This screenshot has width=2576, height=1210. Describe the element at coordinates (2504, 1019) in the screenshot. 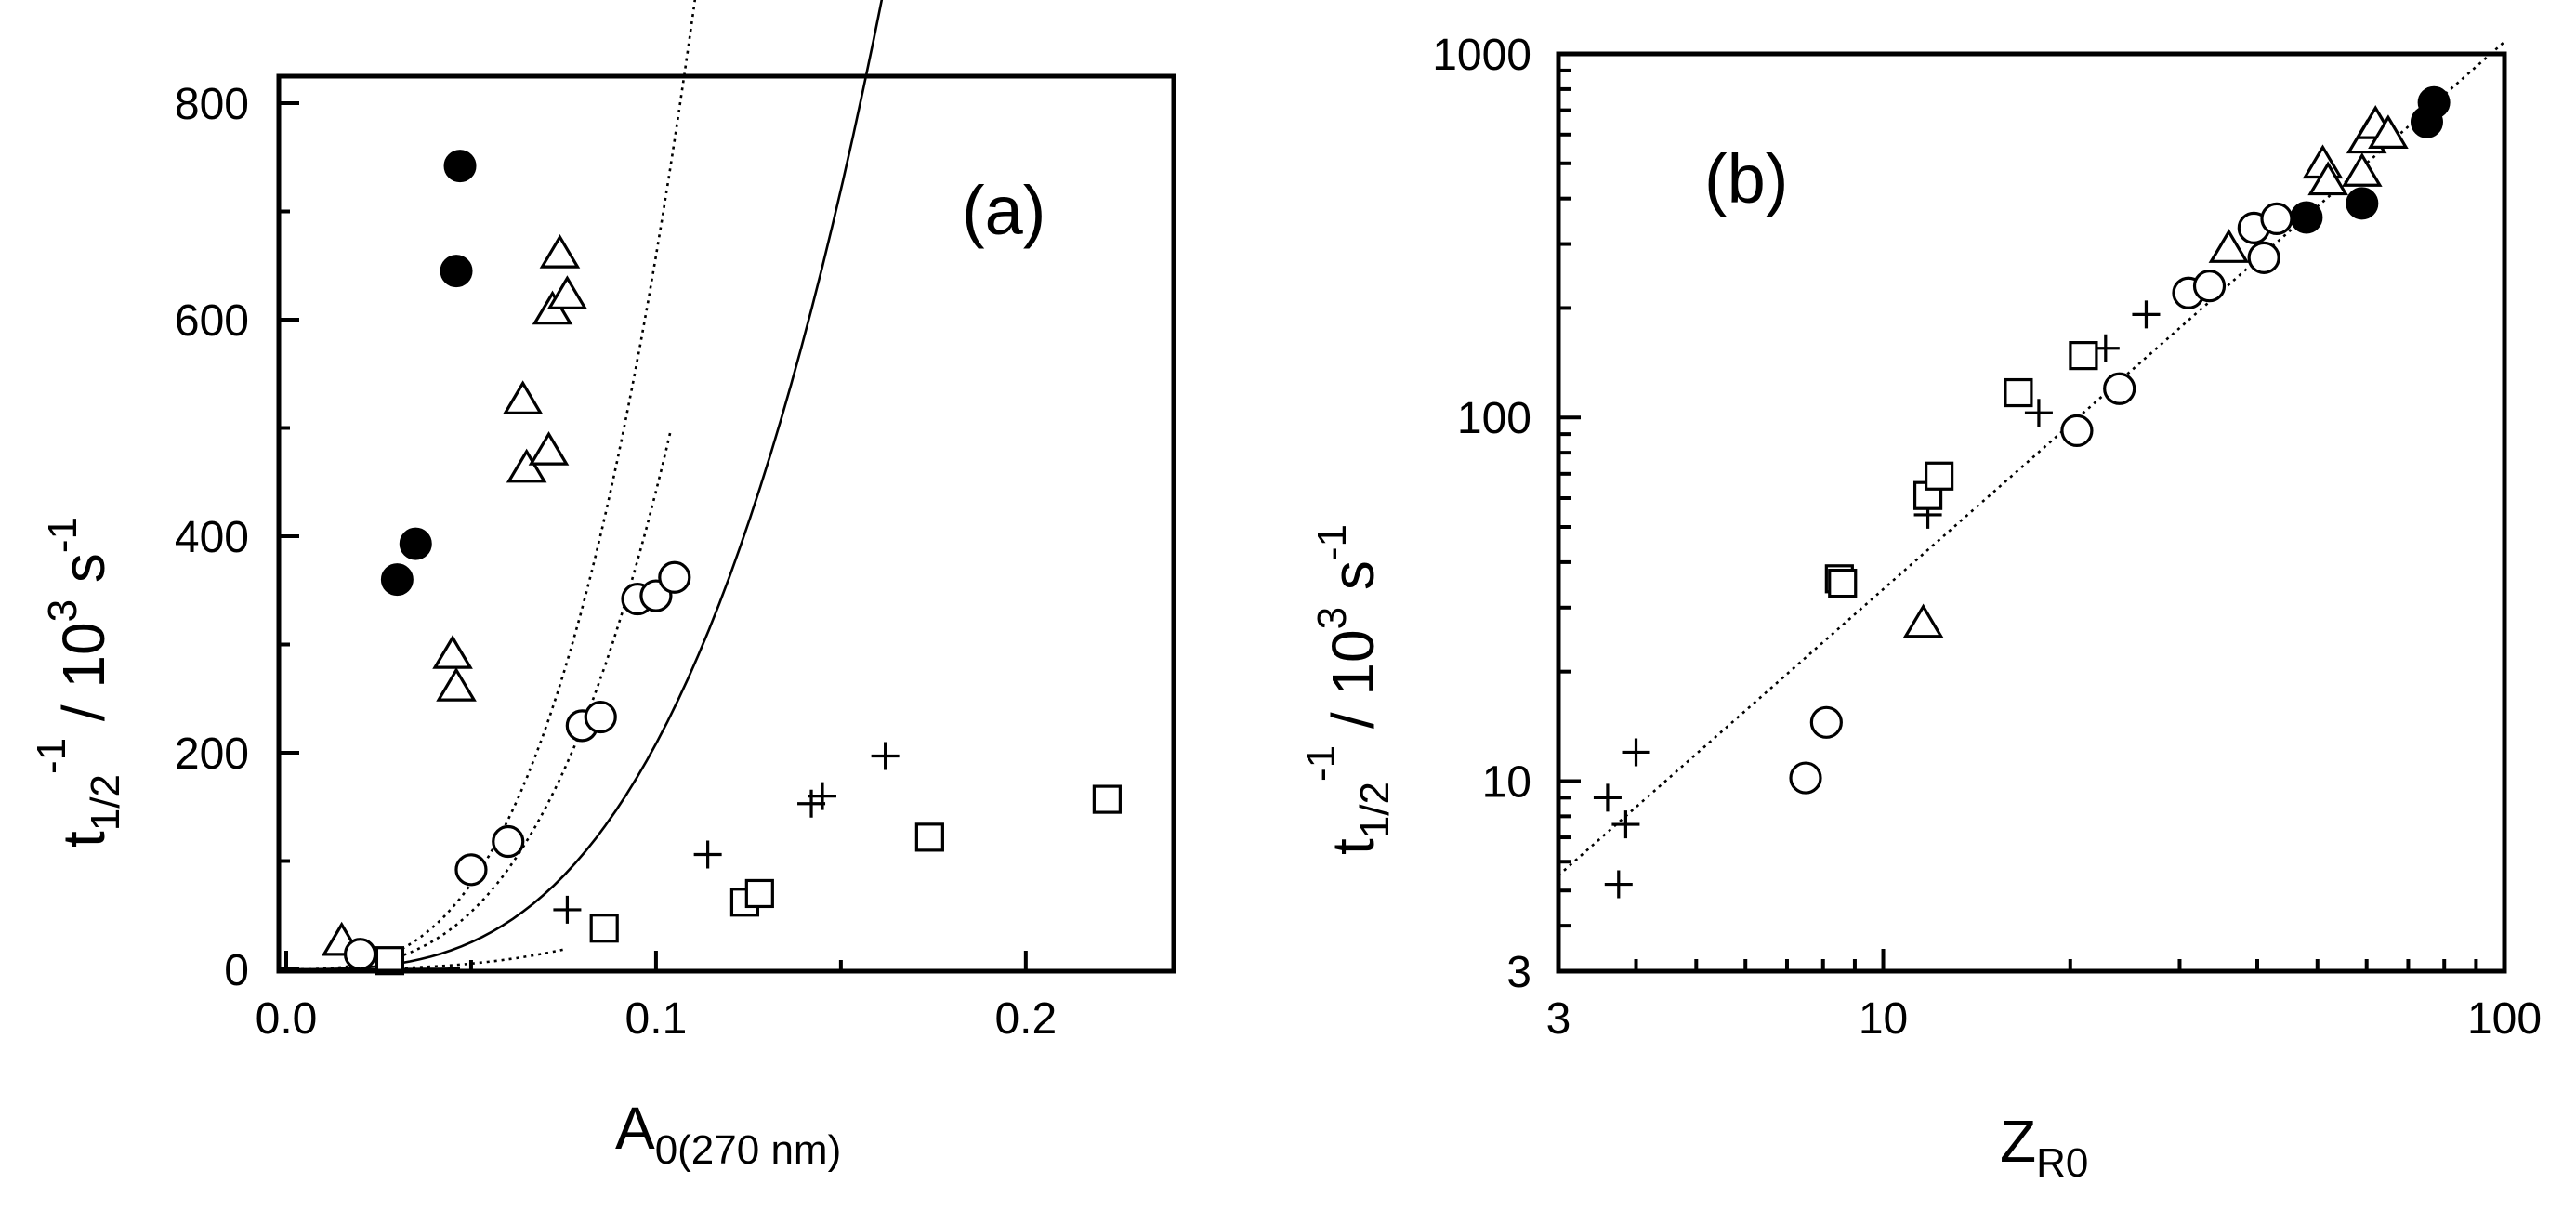

I see `panel-b-x-tick-label: 100` at that location.